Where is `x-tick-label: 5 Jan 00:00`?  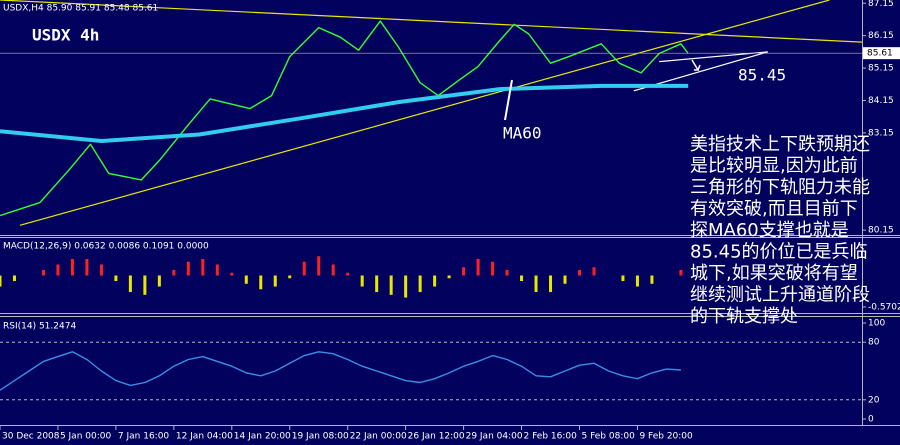
x-tick-label: 5 Jan 00:00 is located at coordinates (86, 437).